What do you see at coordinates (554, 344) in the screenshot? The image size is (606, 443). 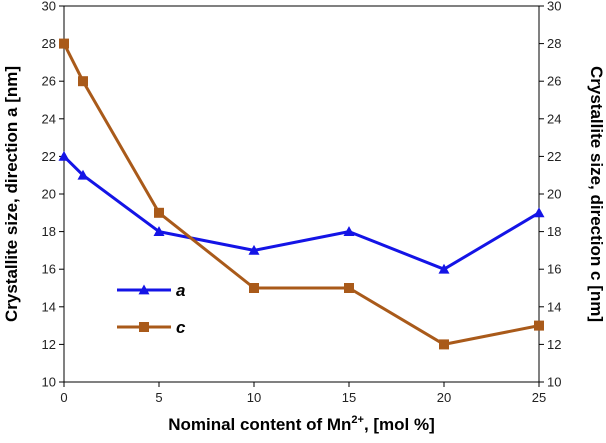 I see `y-right-tick-label: 12` at bounding box center [554, 344].